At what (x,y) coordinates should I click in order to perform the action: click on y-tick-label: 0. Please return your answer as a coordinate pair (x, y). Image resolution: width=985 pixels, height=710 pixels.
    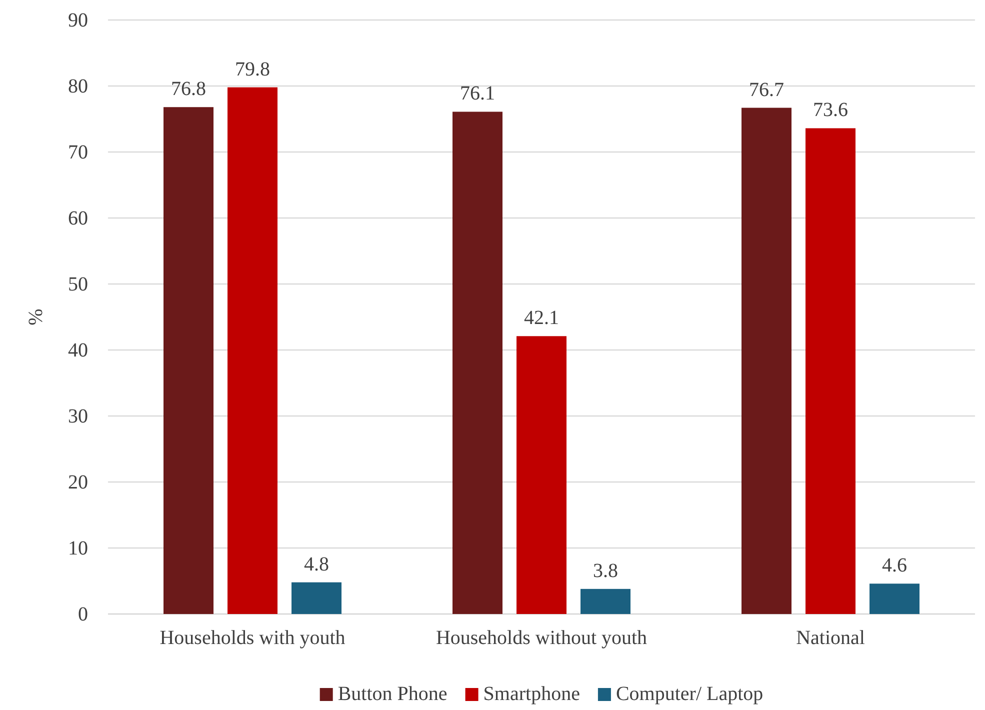
    Looking at the image, I should click on (83, 614).